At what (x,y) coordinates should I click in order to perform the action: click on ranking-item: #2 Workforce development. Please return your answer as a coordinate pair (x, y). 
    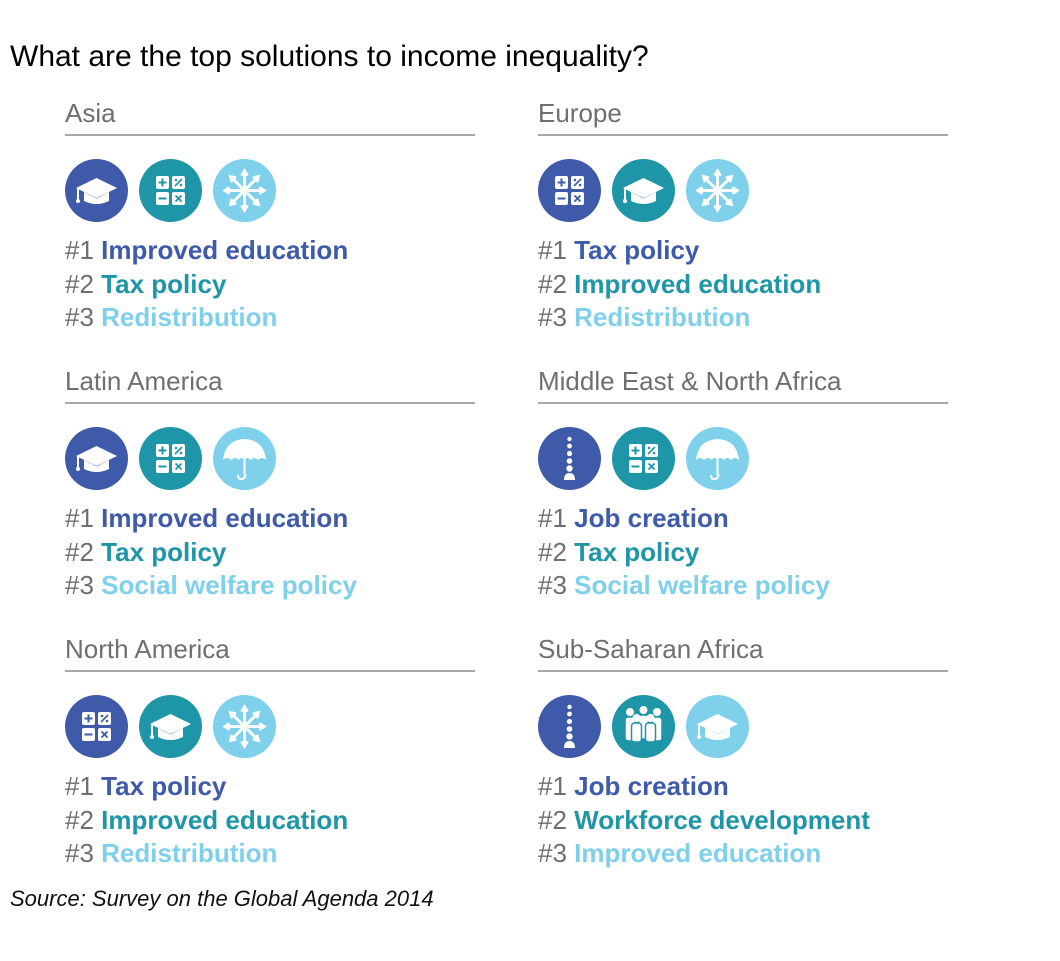
    Looking at the image, I should click on (743, 821).